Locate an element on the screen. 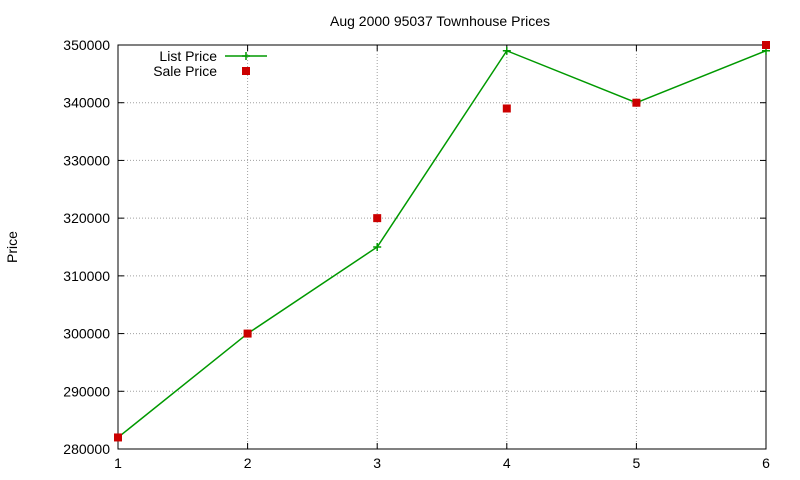  y-tick-label: 320000 is located at coordinates (86, 218).